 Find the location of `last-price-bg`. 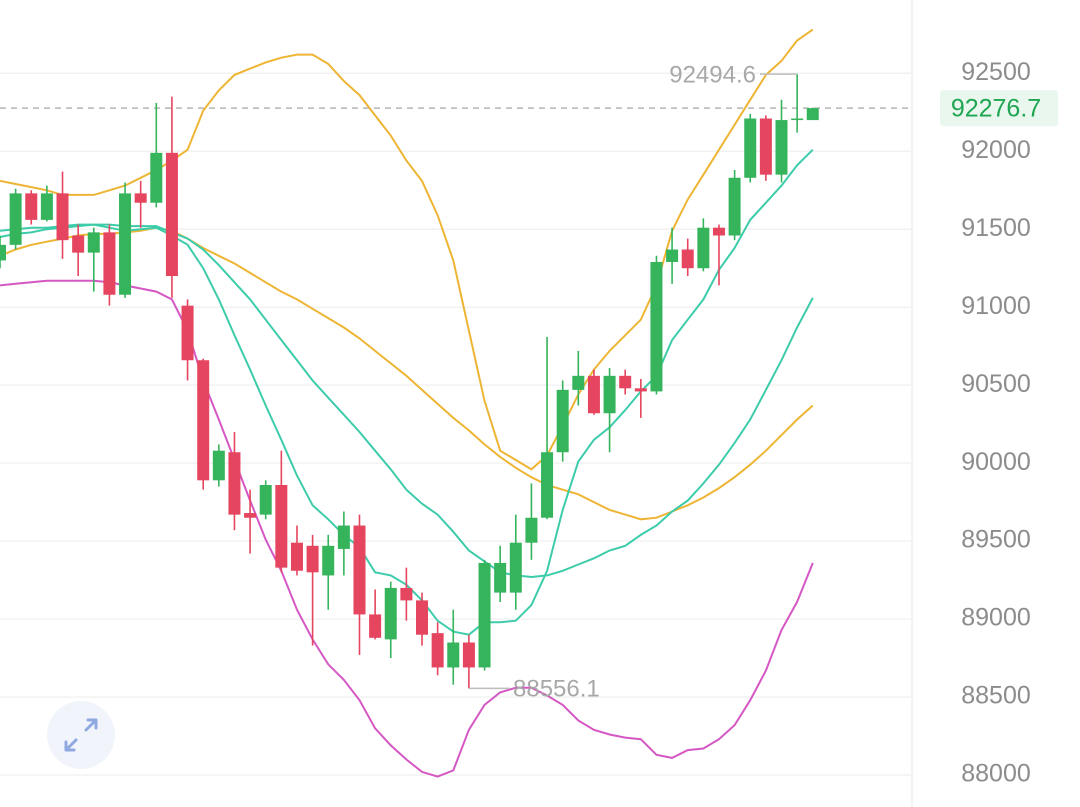

last-price-bg is located at coordinates (999, 108).